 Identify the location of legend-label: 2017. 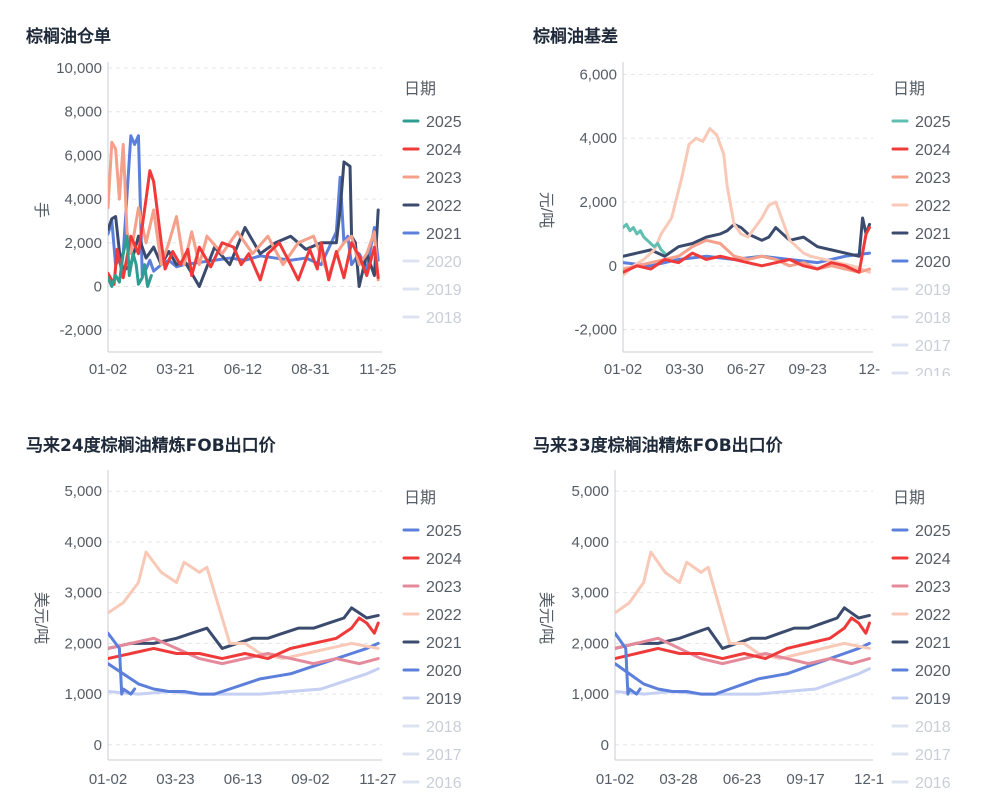
(933, 755).